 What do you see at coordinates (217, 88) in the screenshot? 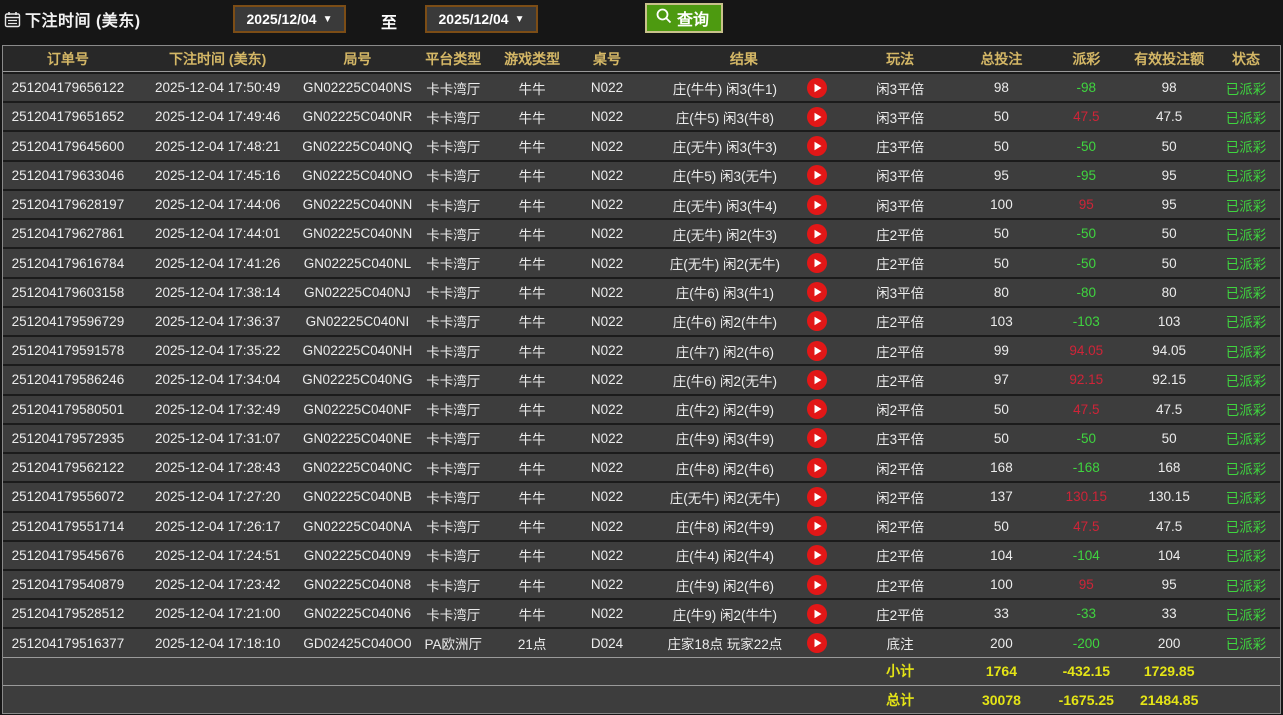
I see `bet-time-cell: 2025-12-04 17:50:49` at bounding box center [217, 88].